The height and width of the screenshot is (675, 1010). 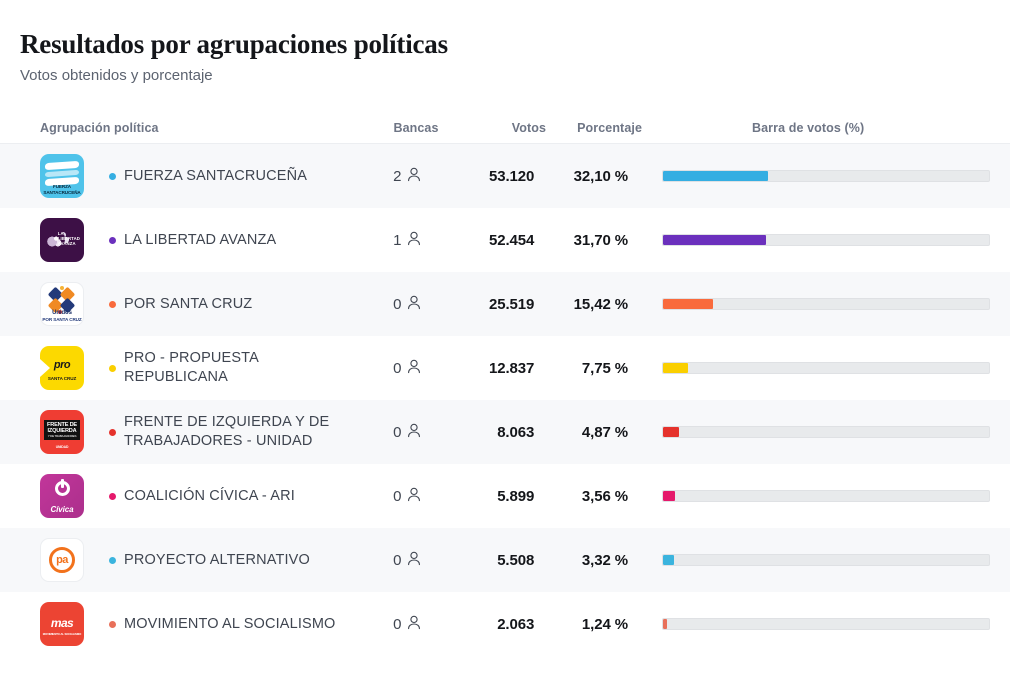 What do you see at coordinates (209, 495) in the screenshot?
I see `party-name: COALICIÓN CÍVICA - ARI` at bounding box center [209, 495].